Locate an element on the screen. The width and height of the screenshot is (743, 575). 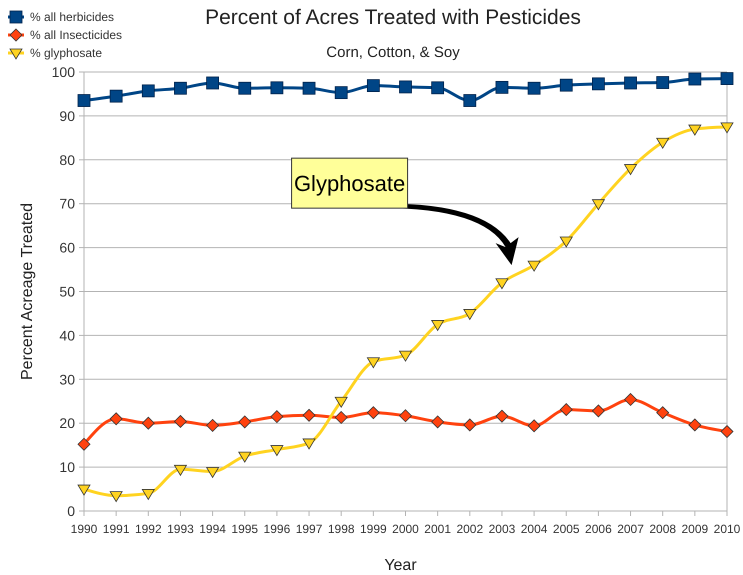
legend-label: % all Insecticides is located at coordinates (76, 35).